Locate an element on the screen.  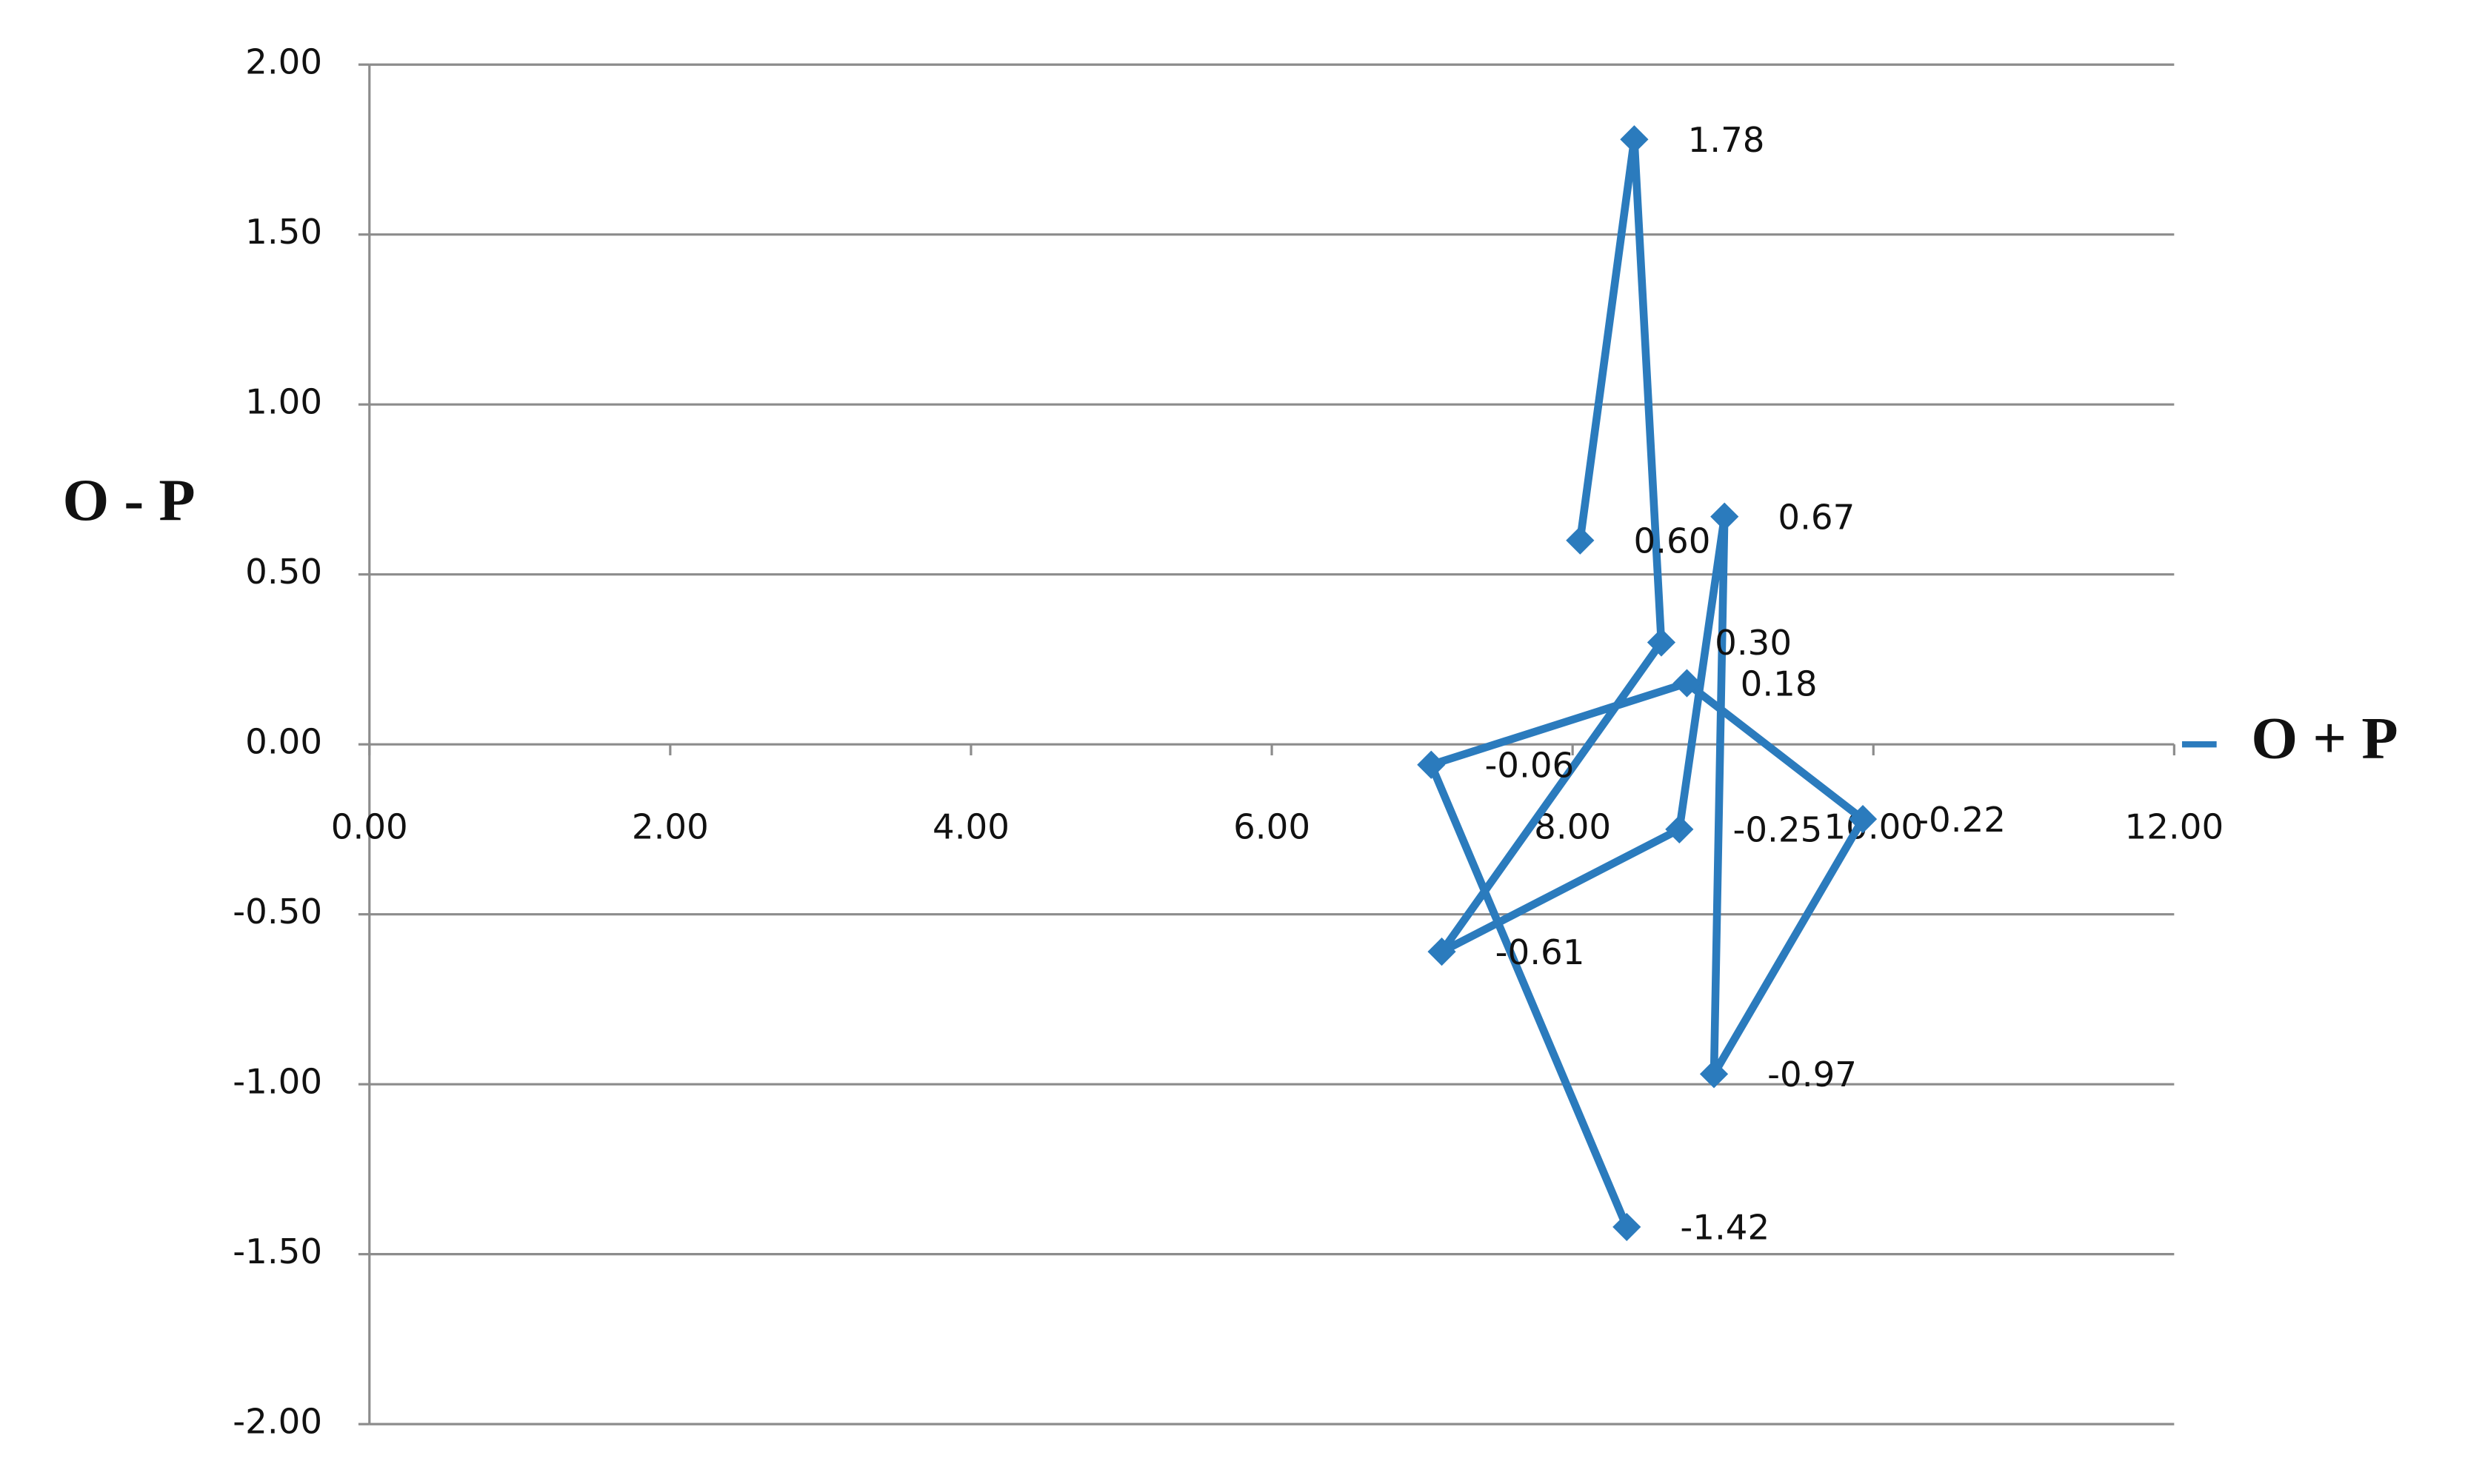
y-tick-label: 1.00 is located at coordinates (283, 403).